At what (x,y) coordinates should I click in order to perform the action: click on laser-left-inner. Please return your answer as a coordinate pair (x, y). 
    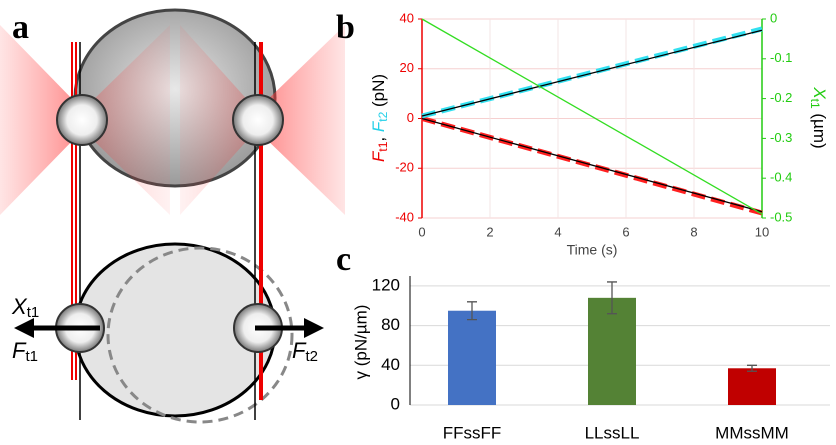
    Looking at the image, I should click on (129, 120).